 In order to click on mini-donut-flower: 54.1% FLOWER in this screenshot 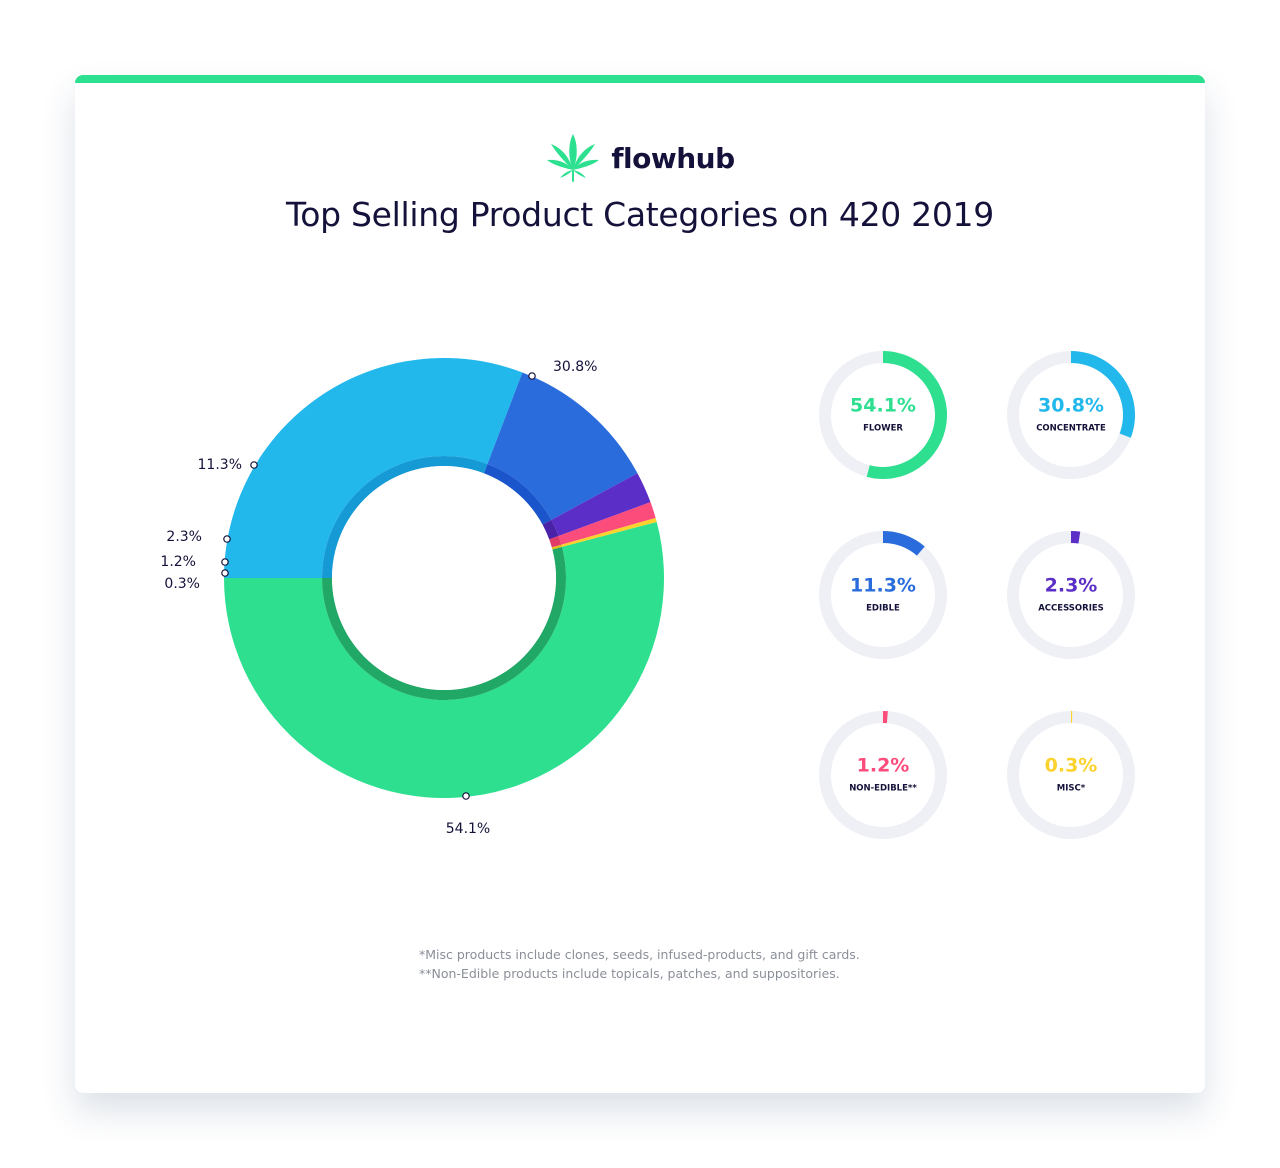, I will do `click(883, 415)`.